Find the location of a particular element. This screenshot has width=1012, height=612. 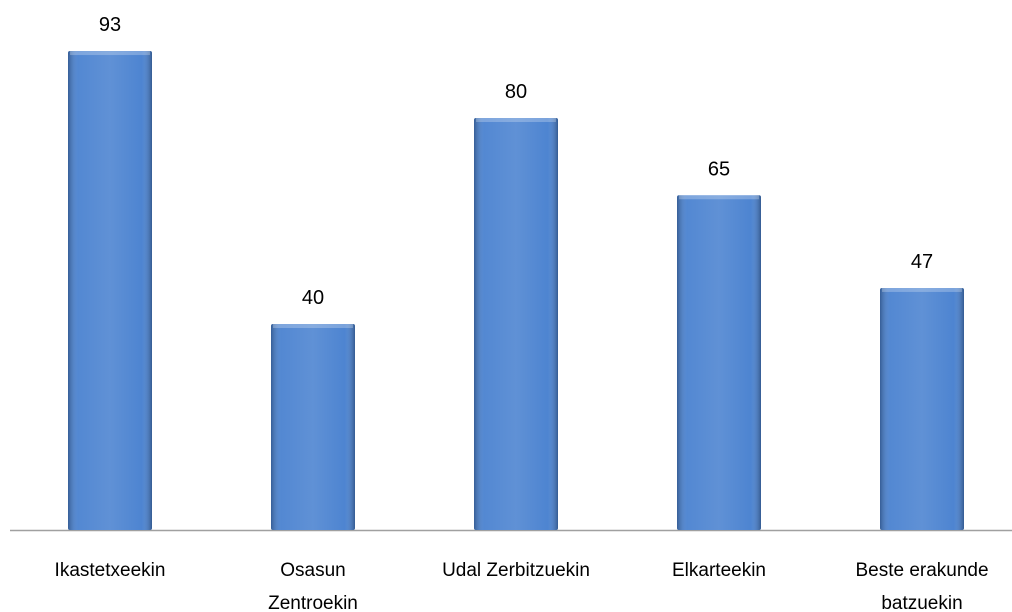

x-tick-label: Beste erakunde batzuekin is located at coordinates (922, 586).